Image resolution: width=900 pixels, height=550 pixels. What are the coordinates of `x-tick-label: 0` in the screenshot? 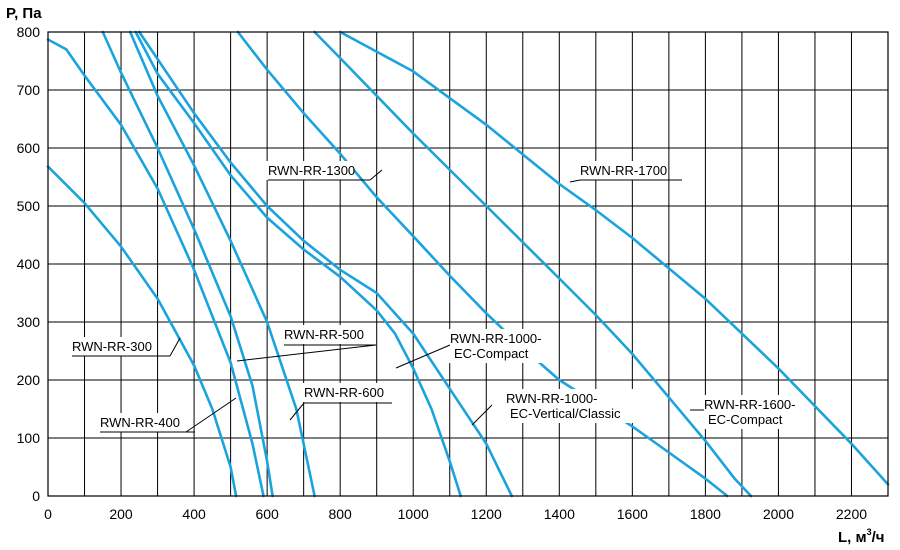 It's located at (48, 514).